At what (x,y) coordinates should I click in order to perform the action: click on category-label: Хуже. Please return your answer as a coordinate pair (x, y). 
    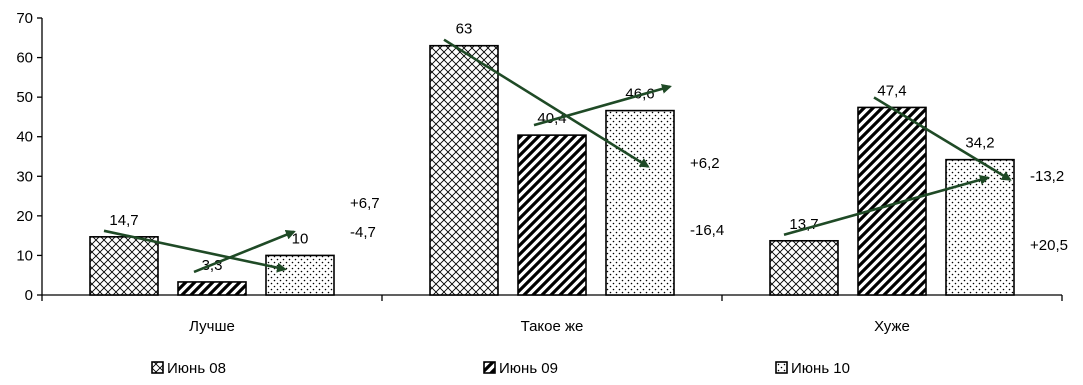
    Looking at the image, I should click on (892, 326).